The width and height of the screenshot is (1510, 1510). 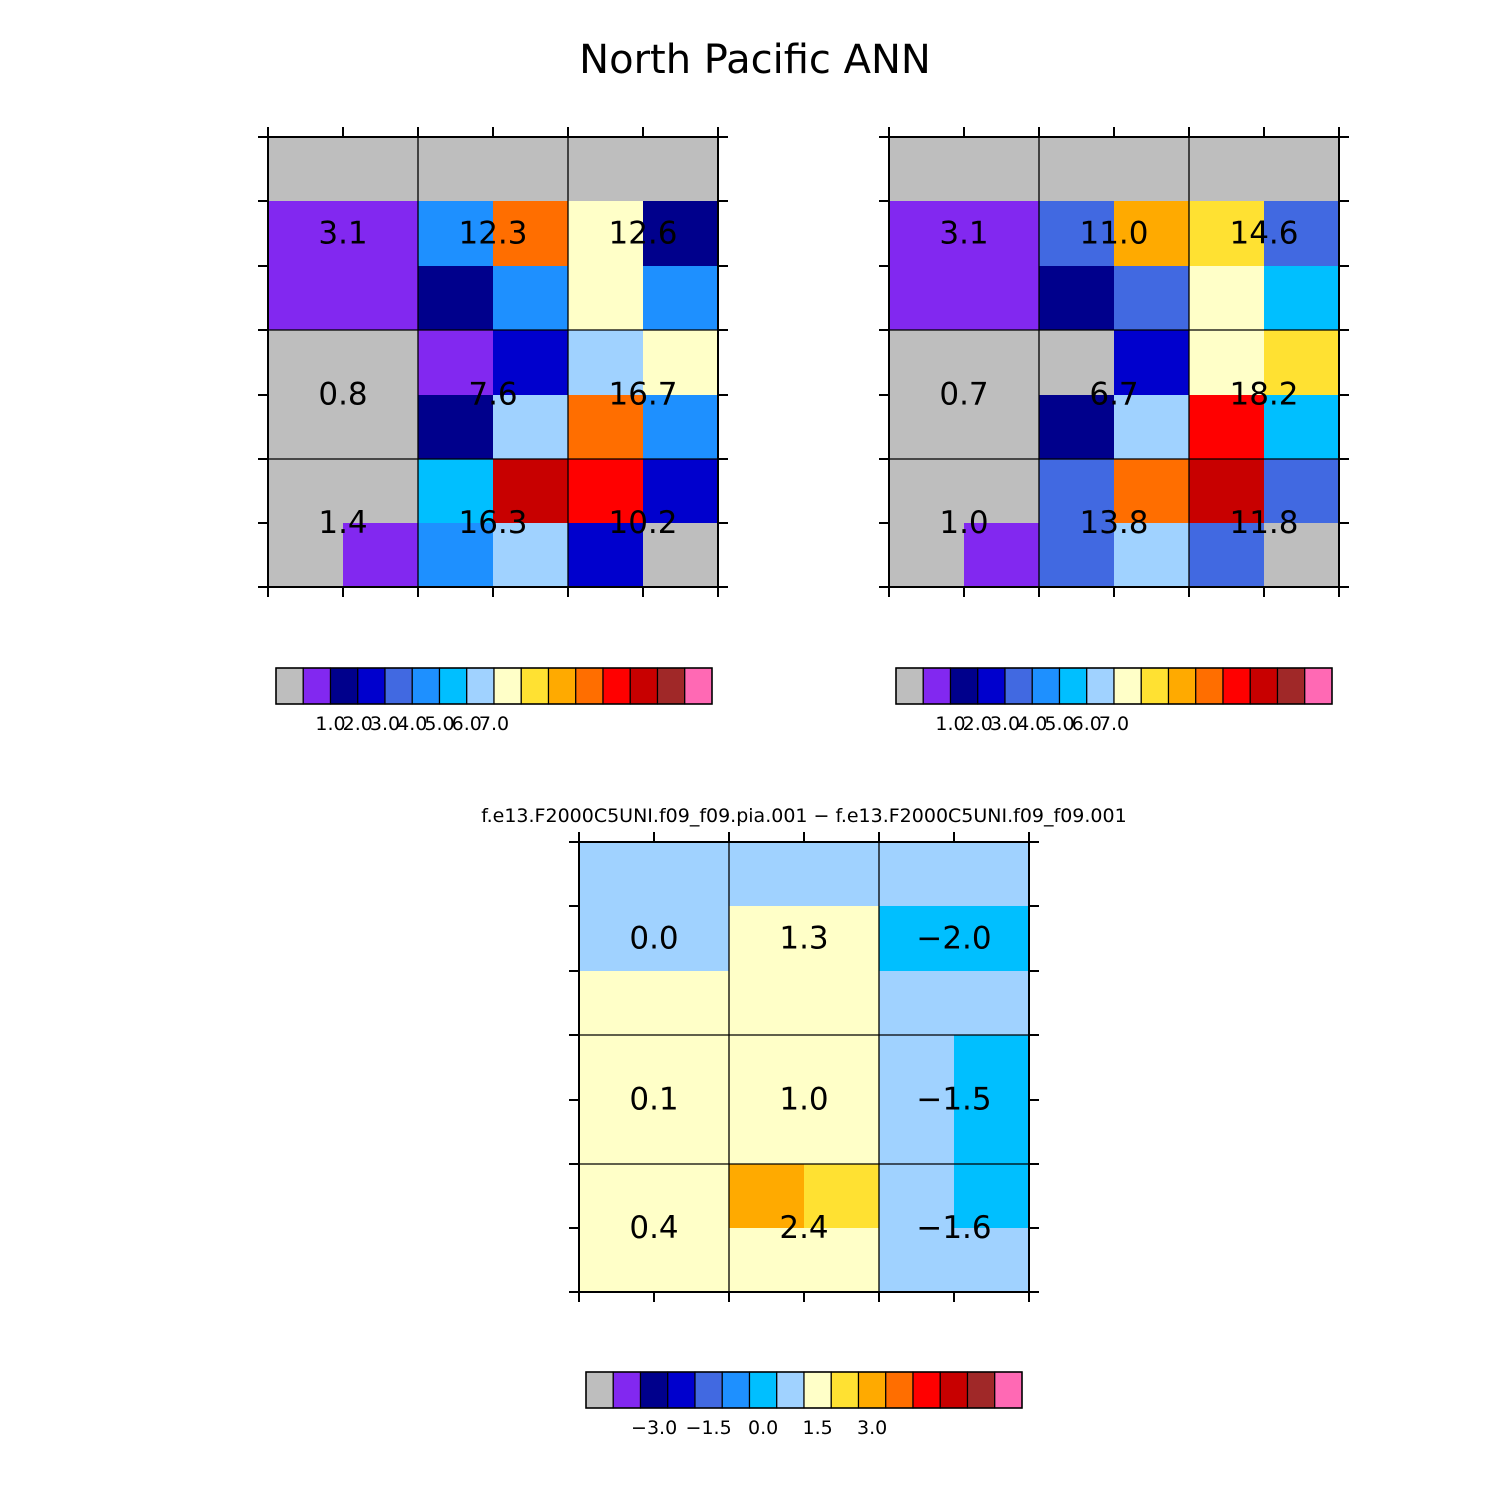 I want to click on colorbar-tick-label: 1.0, so click(x=330, y=724).